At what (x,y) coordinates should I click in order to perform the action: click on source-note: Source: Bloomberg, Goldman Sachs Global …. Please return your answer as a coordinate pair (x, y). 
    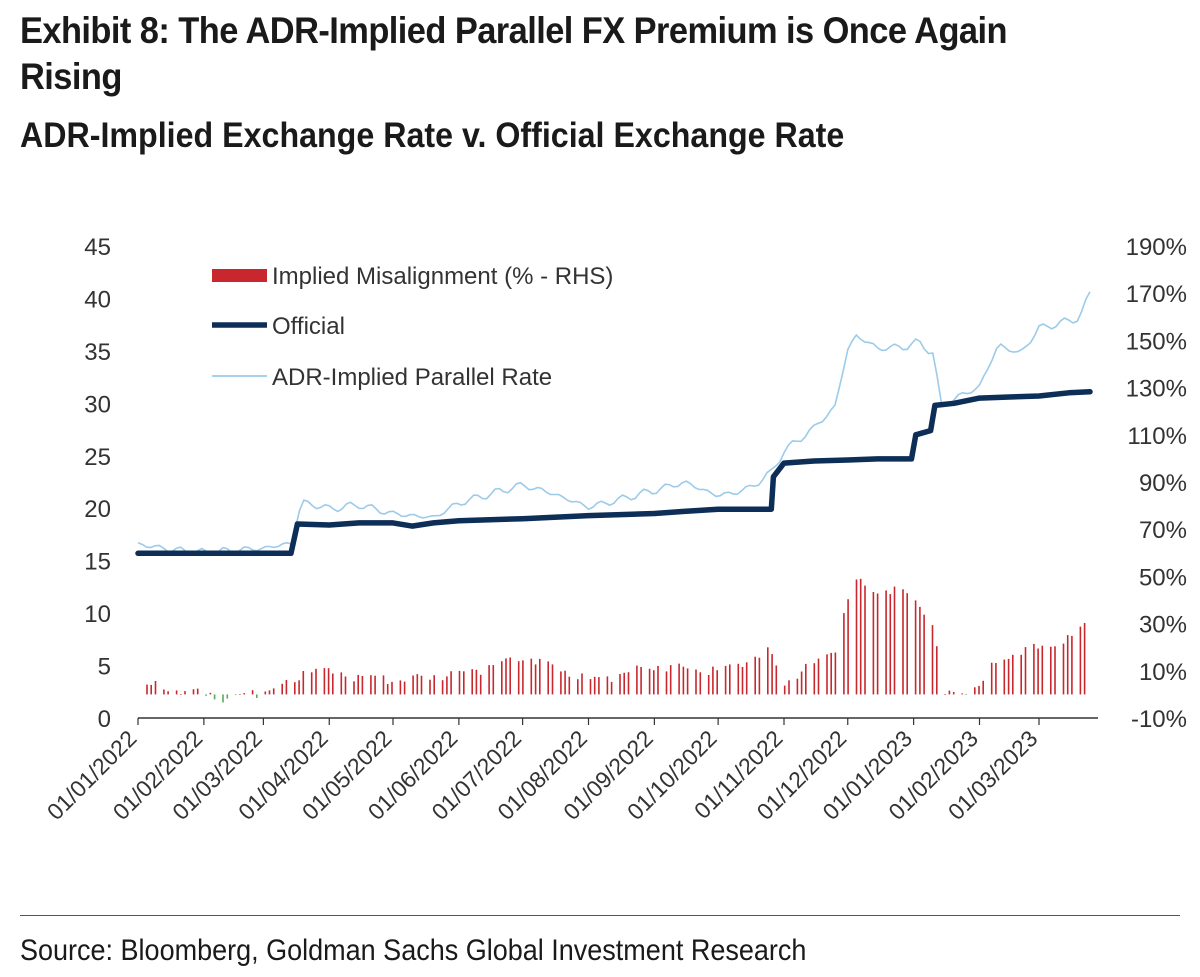
    Looking at the image, I should click on (413, 950).